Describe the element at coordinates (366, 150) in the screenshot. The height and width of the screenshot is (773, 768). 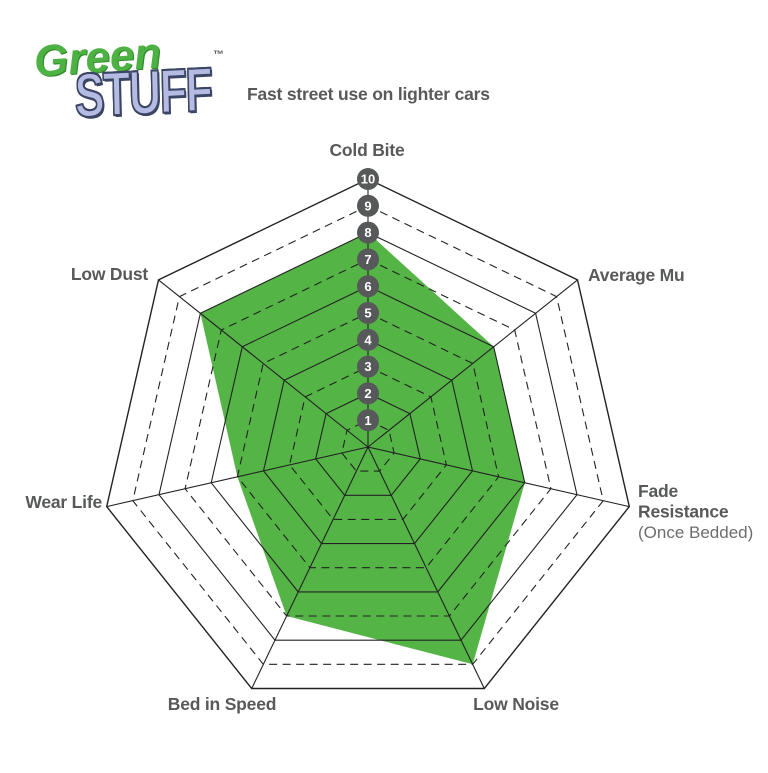
I see `axis-label-cold-bite: Cold Bite` at that location.